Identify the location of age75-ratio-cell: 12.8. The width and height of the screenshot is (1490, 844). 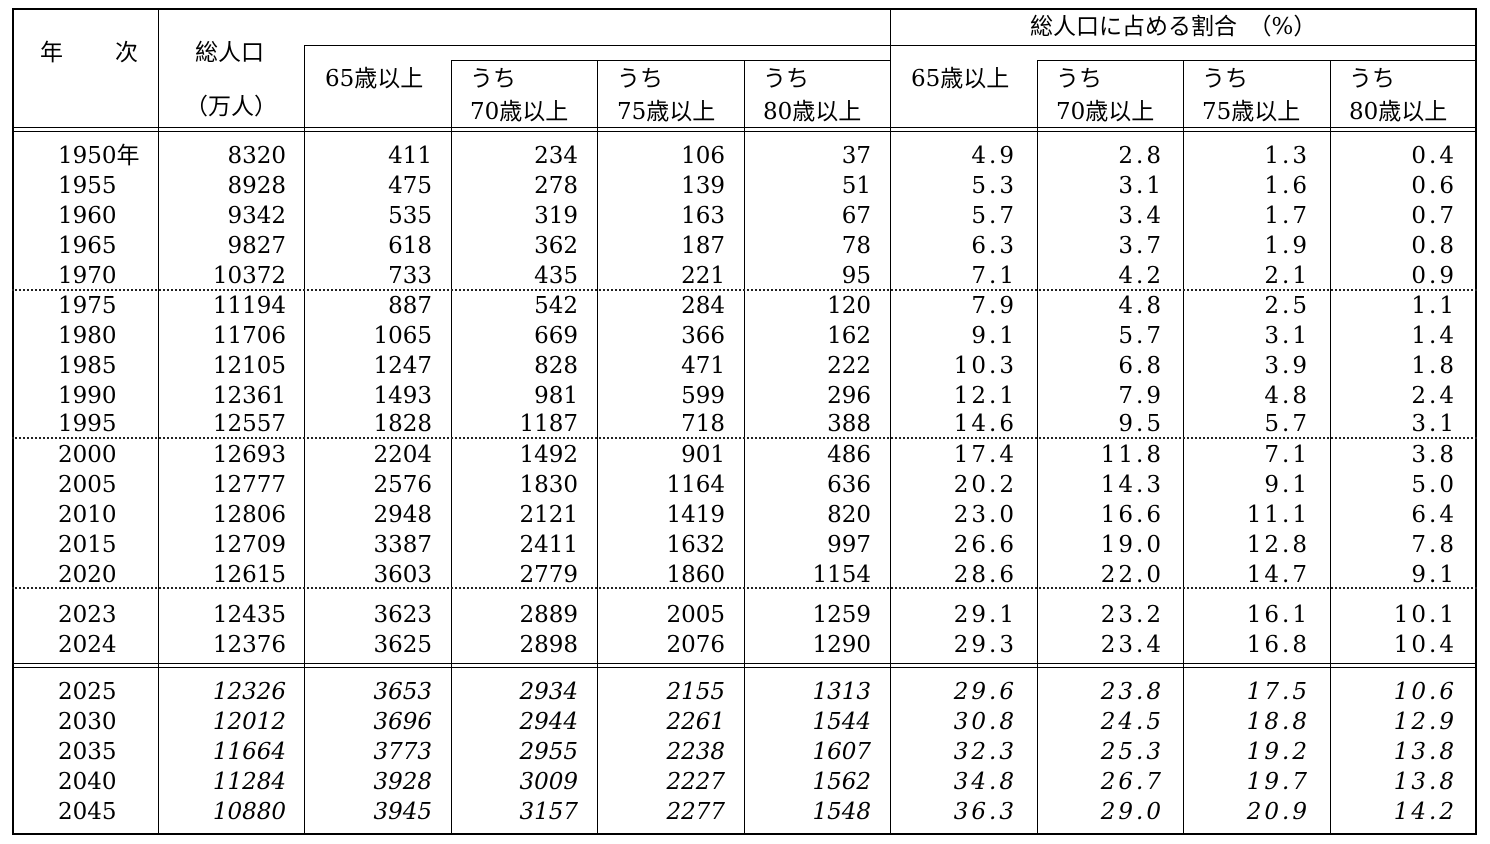
(1278, 545).